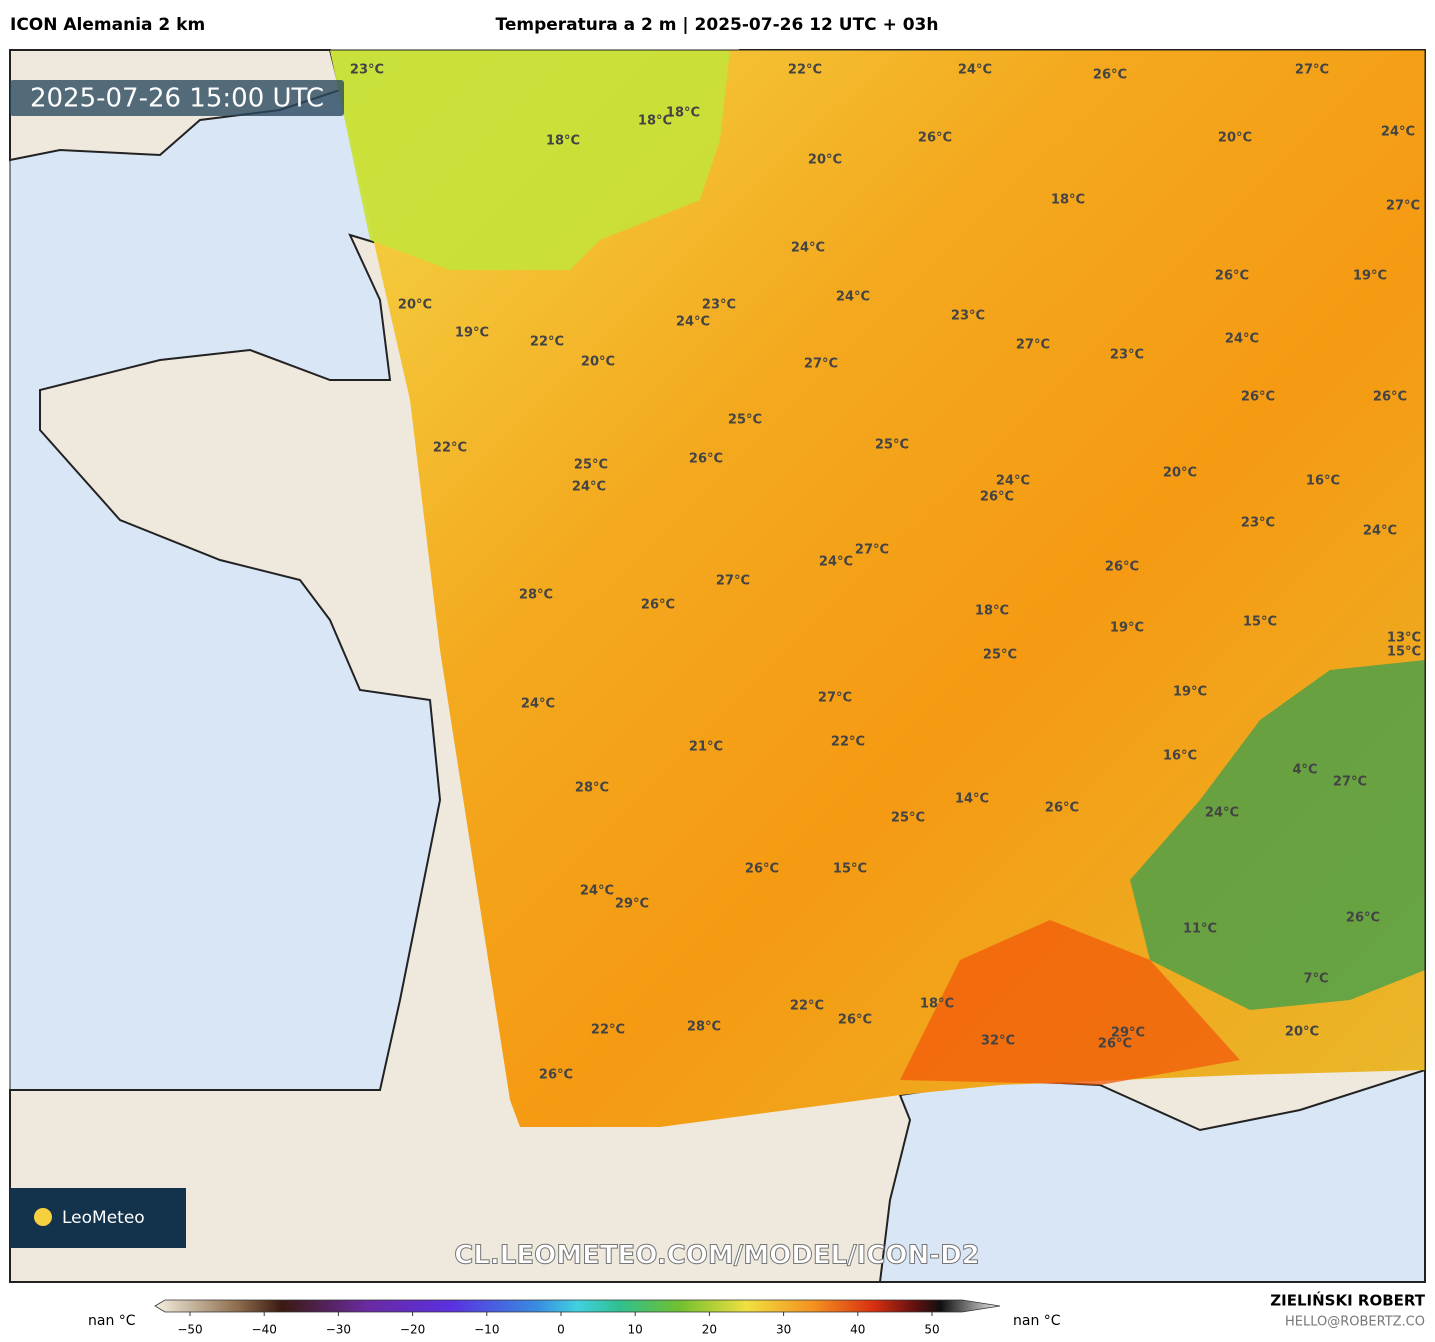 The image size is (1435, 1342). What do you see at coordinates (706, 747) in the screenshot?
I see `temp-label: 21°C` at bounding box center [706, 747].